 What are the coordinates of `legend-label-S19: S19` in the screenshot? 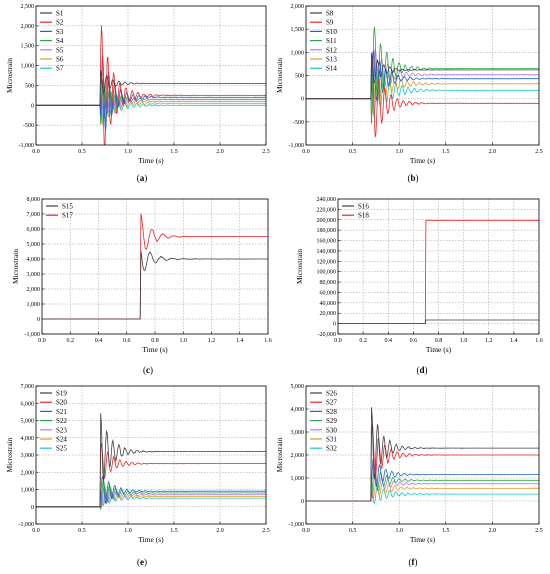 It's located at (61, 394).